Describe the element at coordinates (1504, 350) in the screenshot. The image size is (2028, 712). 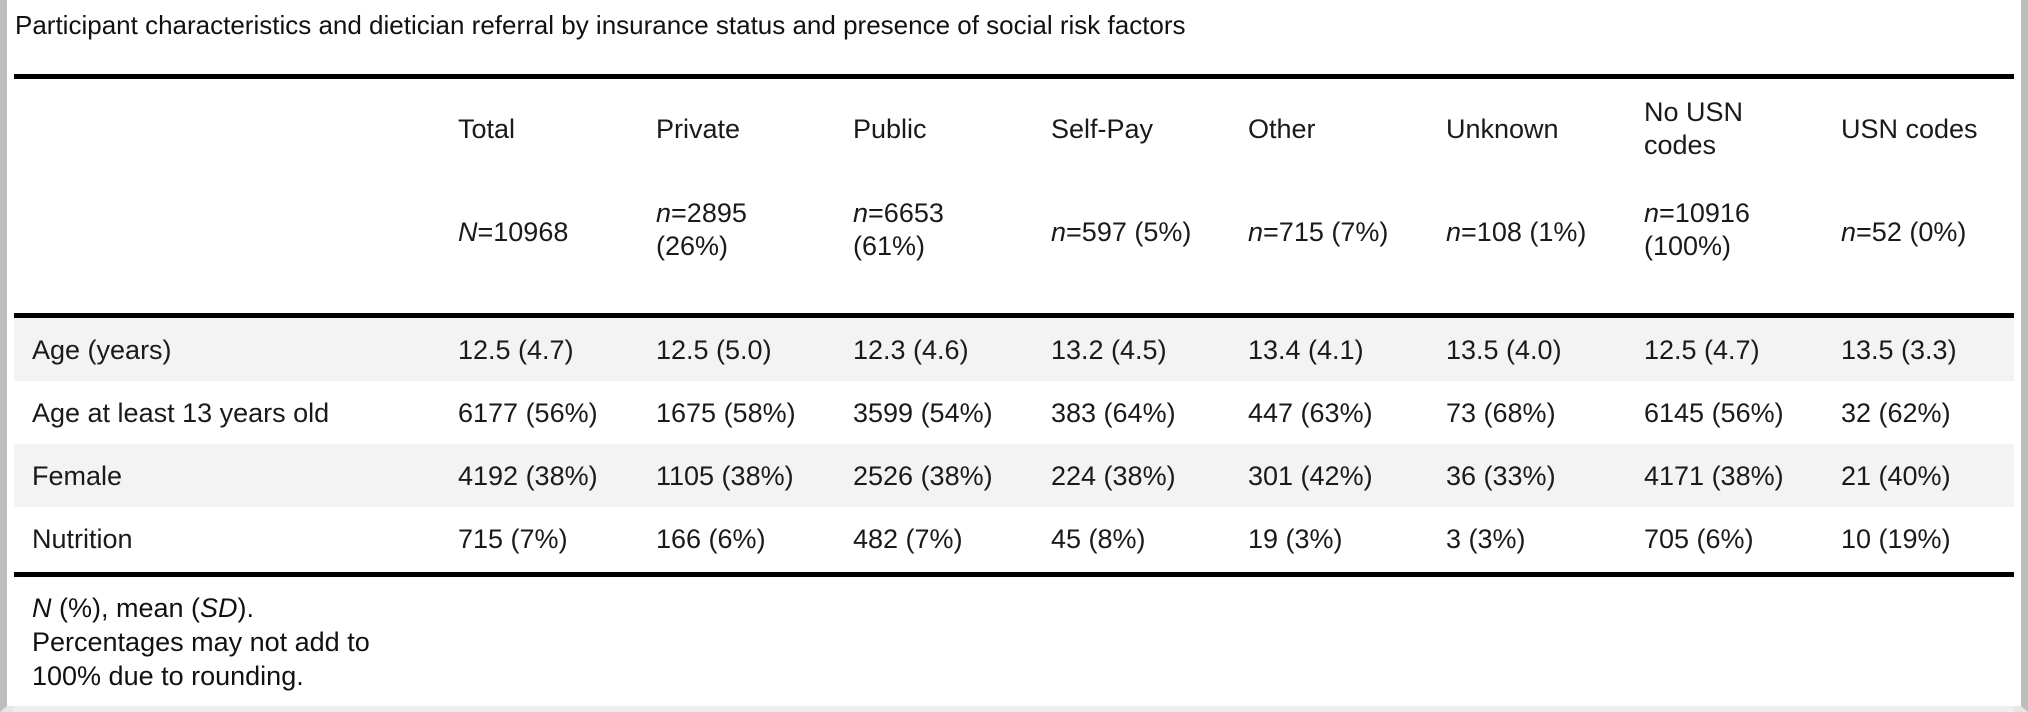
I see `table-cell: 13.5 (4.0)` at that location.